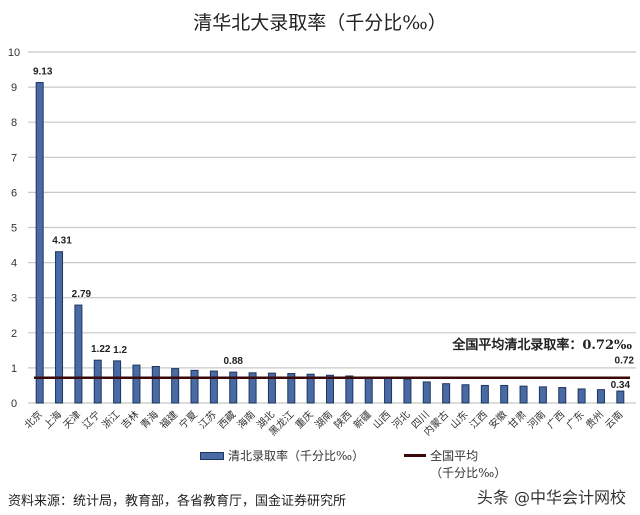  Describe the element at coordinates (14, 334) in the screenshot. I see `svg-text: 2` at that location.